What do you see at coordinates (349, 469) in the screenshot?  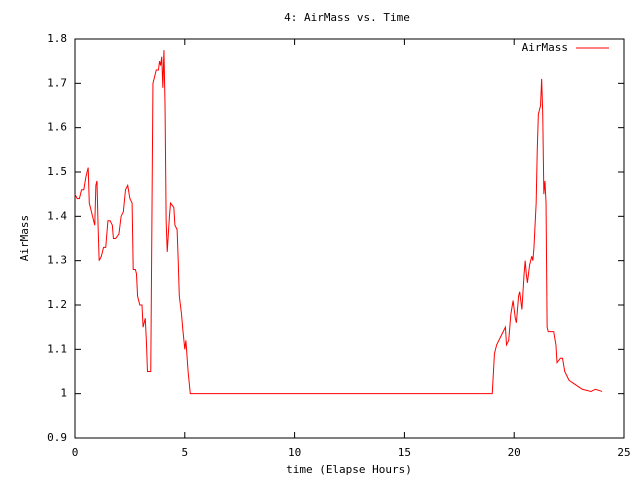 I see `x-axis-label: time (Elapse Hours)` at bounding box center [349, 469].